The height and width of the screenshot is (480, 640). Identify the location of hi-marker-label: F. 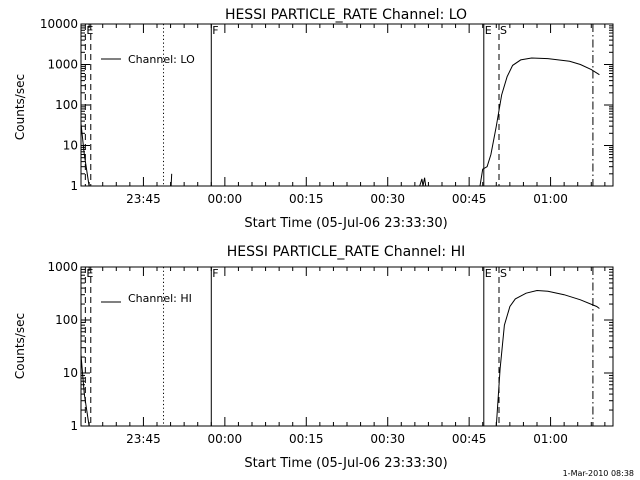
(215, 273).